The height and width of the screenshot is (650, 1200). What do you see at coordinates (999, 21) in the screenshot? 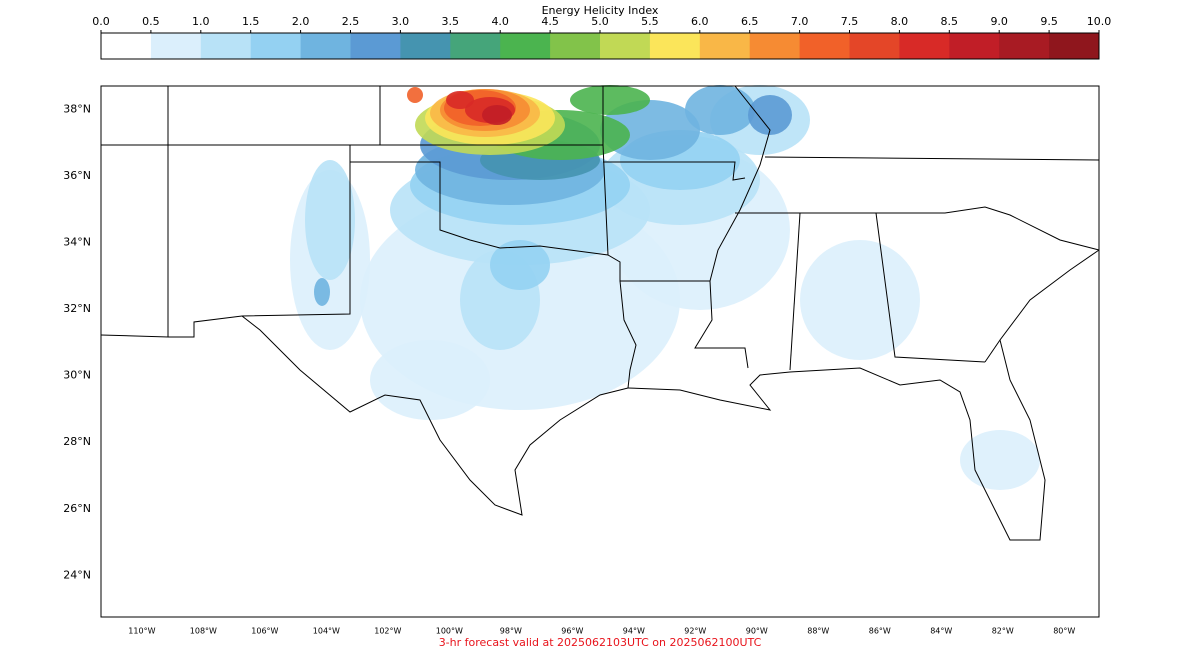
I see `colorbar-tick-label: 9.0` at bounding box center [999, 21].